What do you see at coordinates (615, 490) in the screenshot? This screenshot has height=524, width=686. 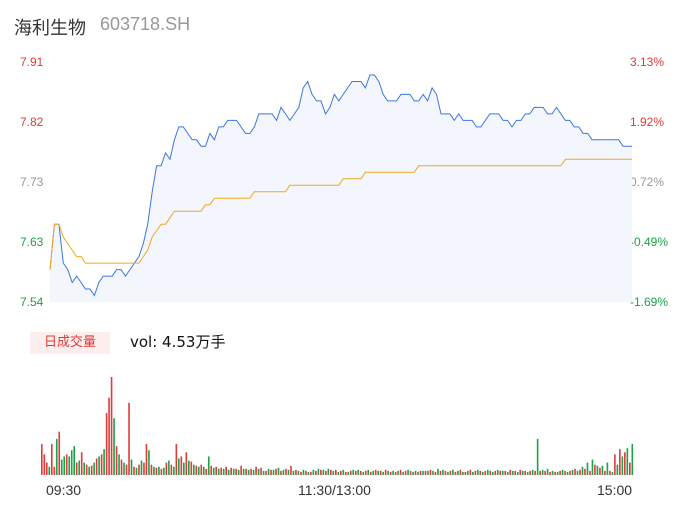 I see `time-tick-label: 15:00` at bounding box center [615, 490].